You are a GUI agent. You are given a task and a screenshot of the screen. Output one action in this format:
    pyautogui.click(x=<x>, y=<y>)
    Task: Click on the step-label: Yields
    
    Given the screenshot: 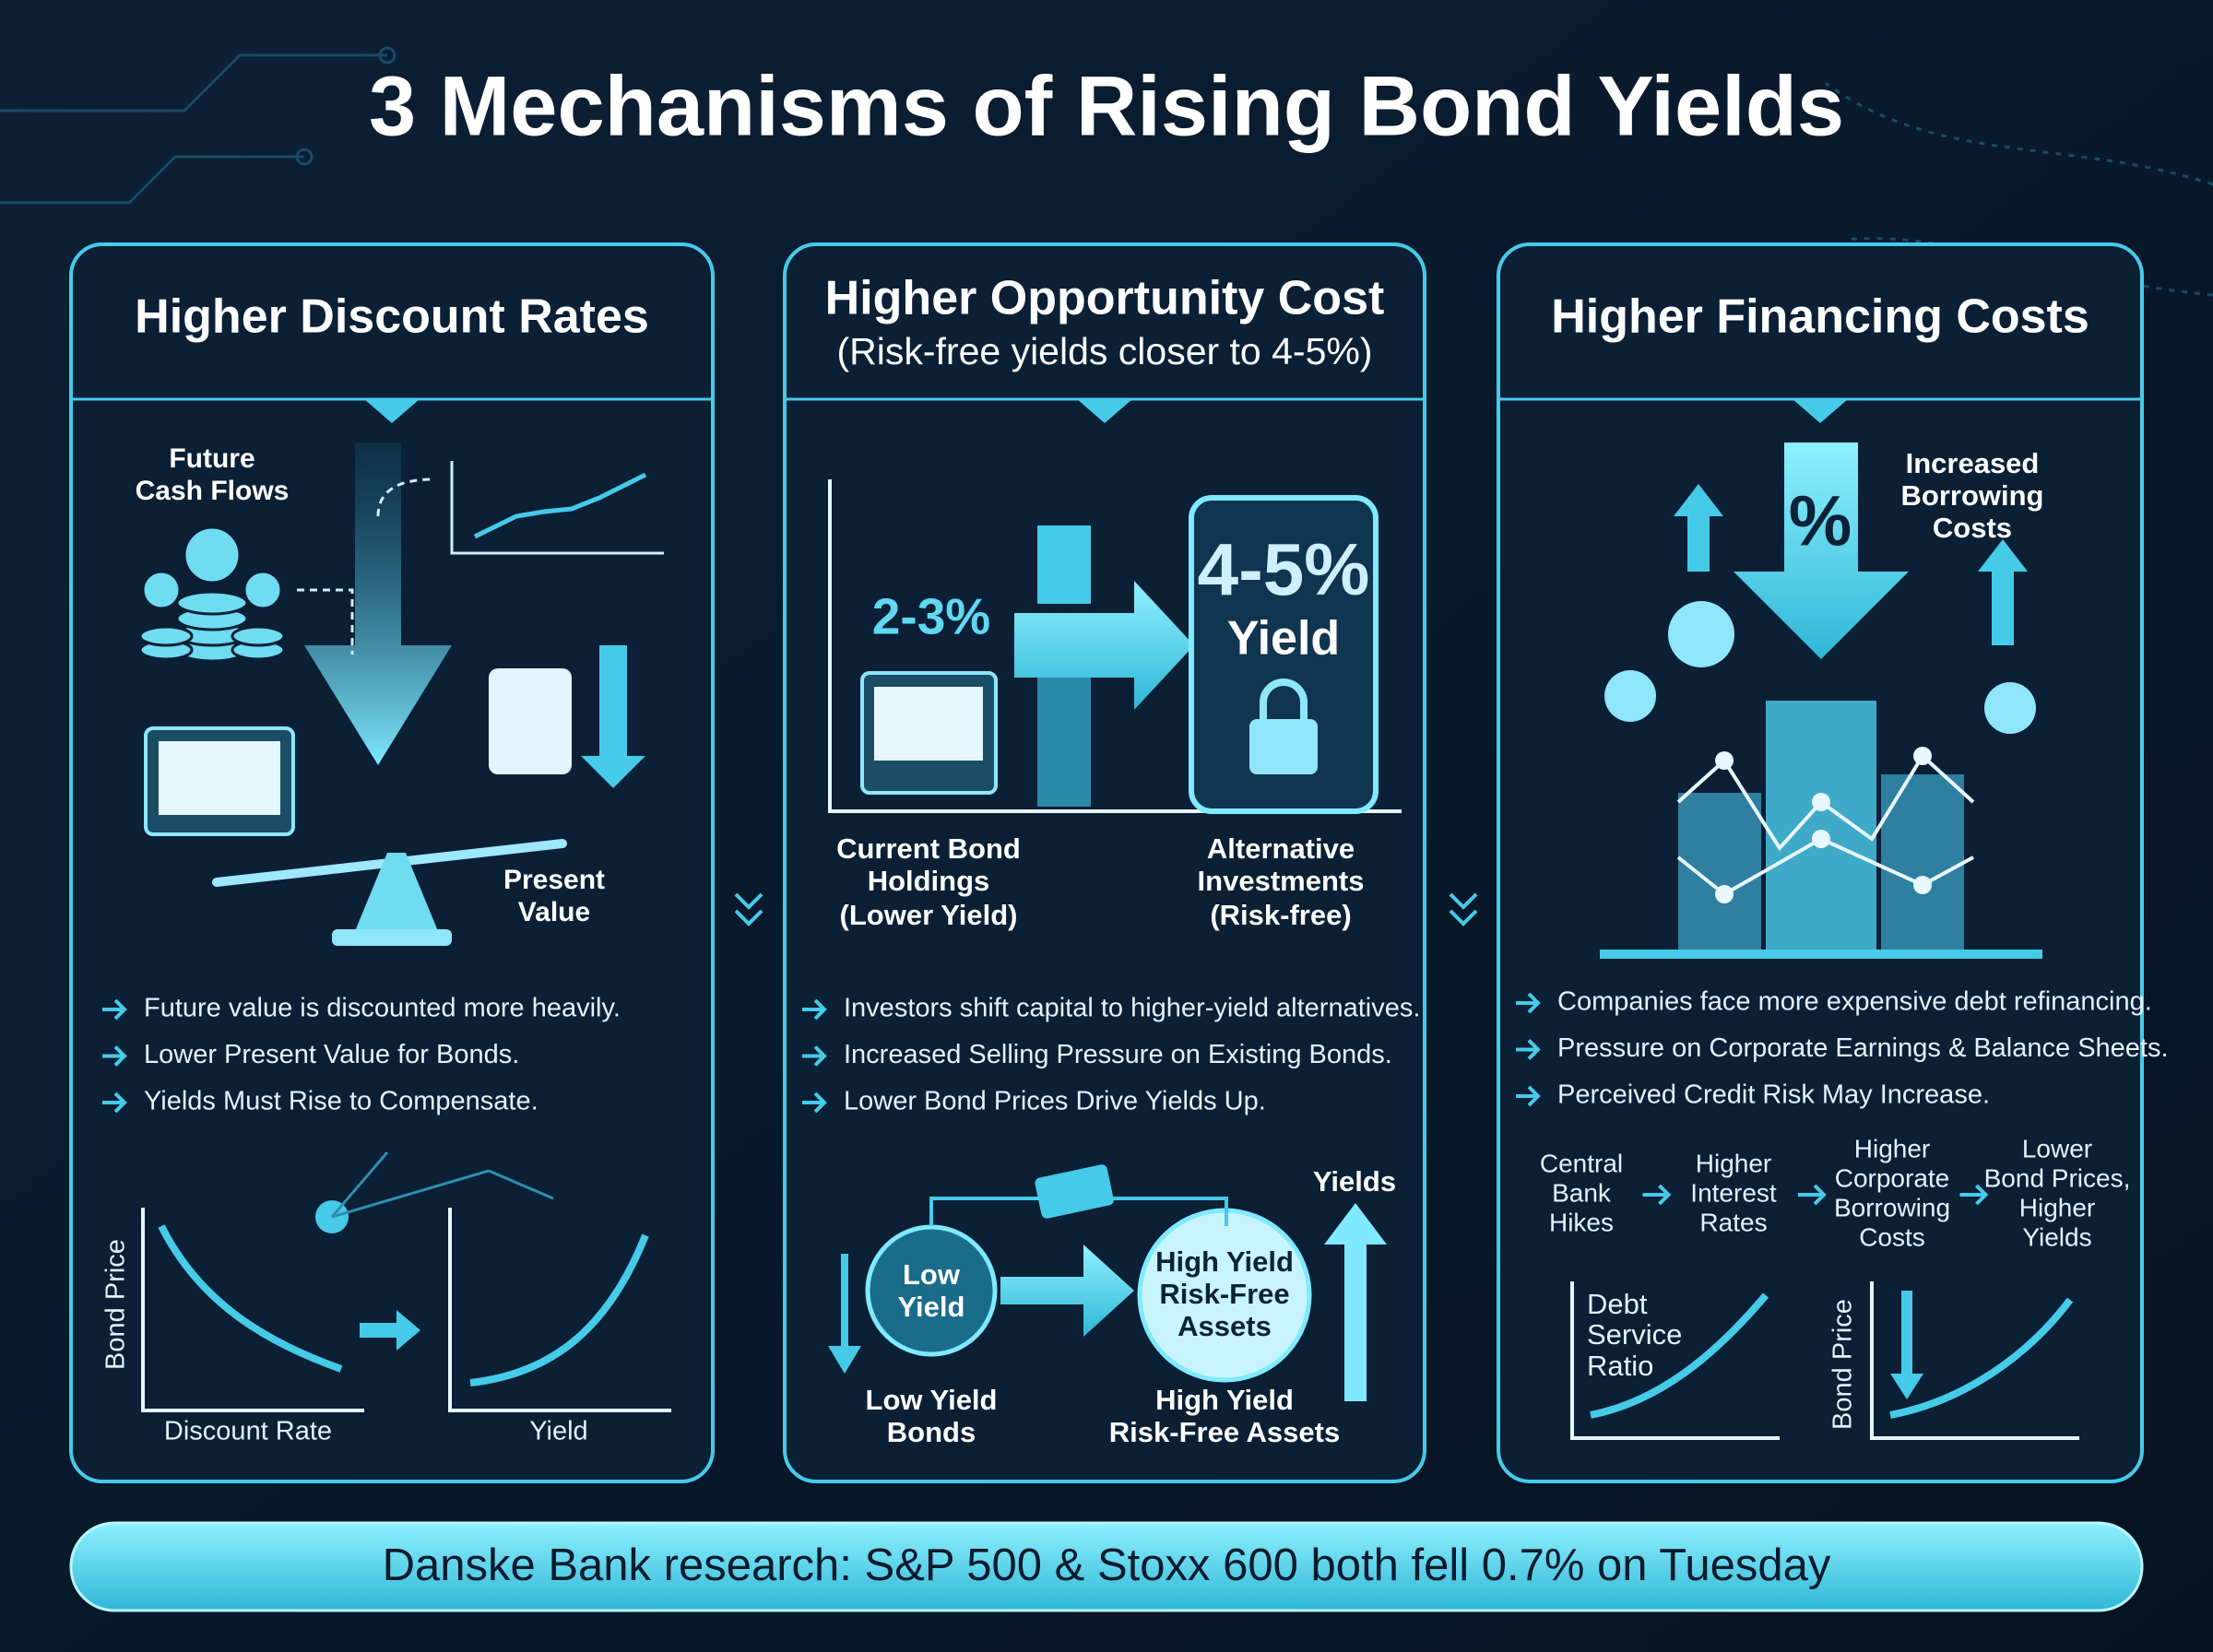 What is the action you would take?
    pyautogui.click(x=2056, y=1236)
    